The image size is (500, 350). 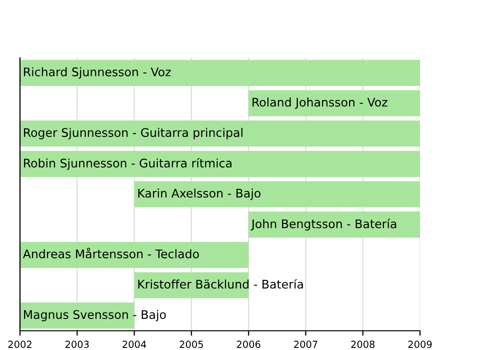 What do you see at coordinates (220, 284) in the screenshot?
I see `y-tick-label: Kristoffer Bäcklund - Batería` at bounding box center [220, 284].